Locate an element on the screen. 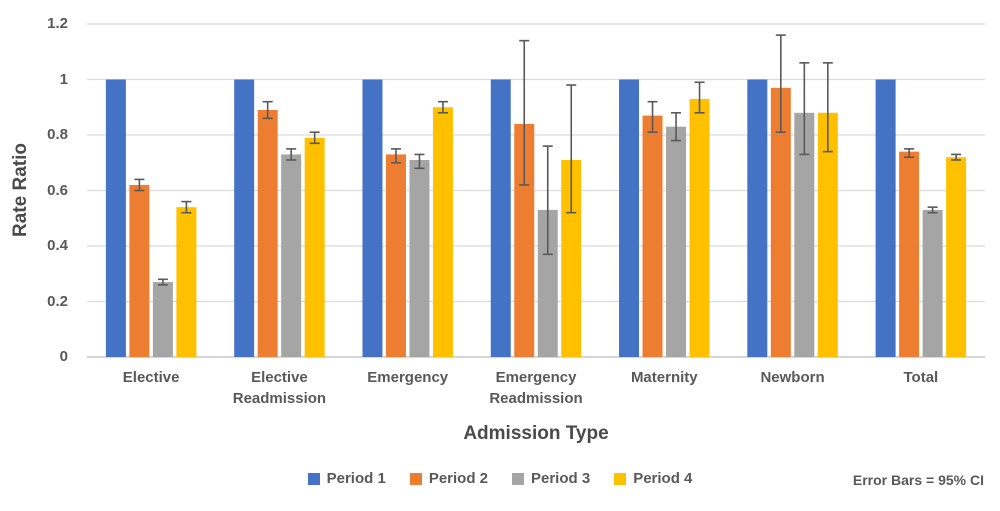 Image resolution: width=1000 pixels, height=511 pixels. bar-period-3-total is located at coordinates (932, 283).